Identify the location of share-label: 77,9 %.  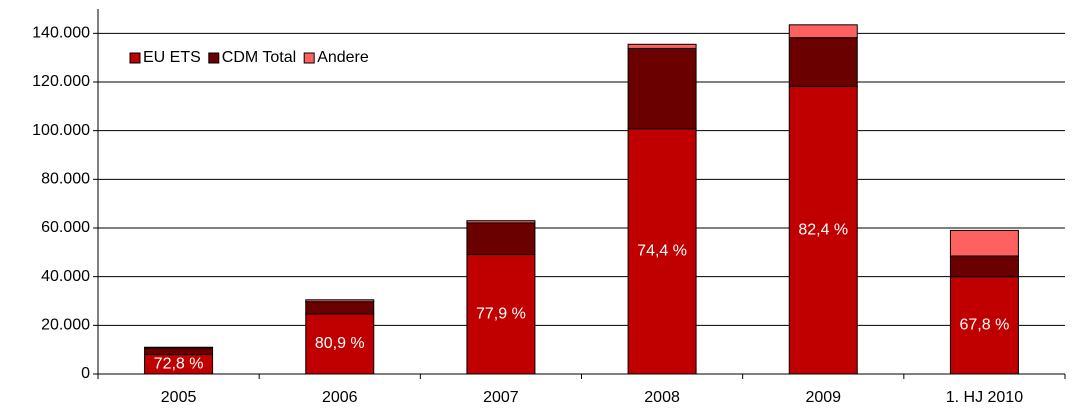
(501, 313).